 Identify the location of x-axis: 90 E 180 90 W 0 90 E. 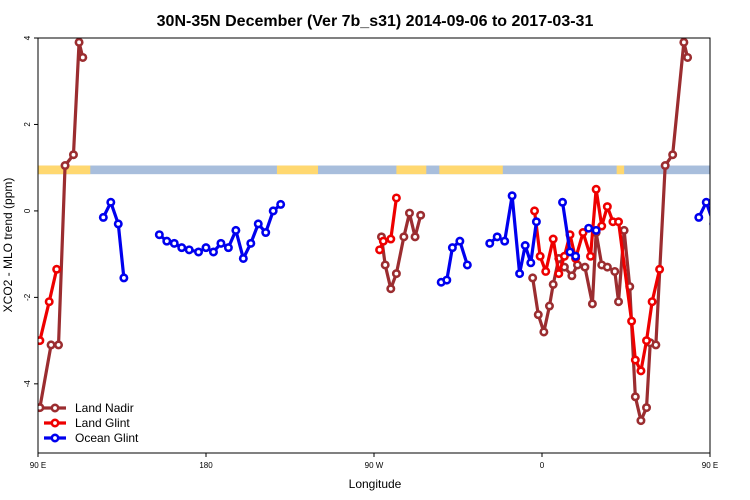
(374, 461).